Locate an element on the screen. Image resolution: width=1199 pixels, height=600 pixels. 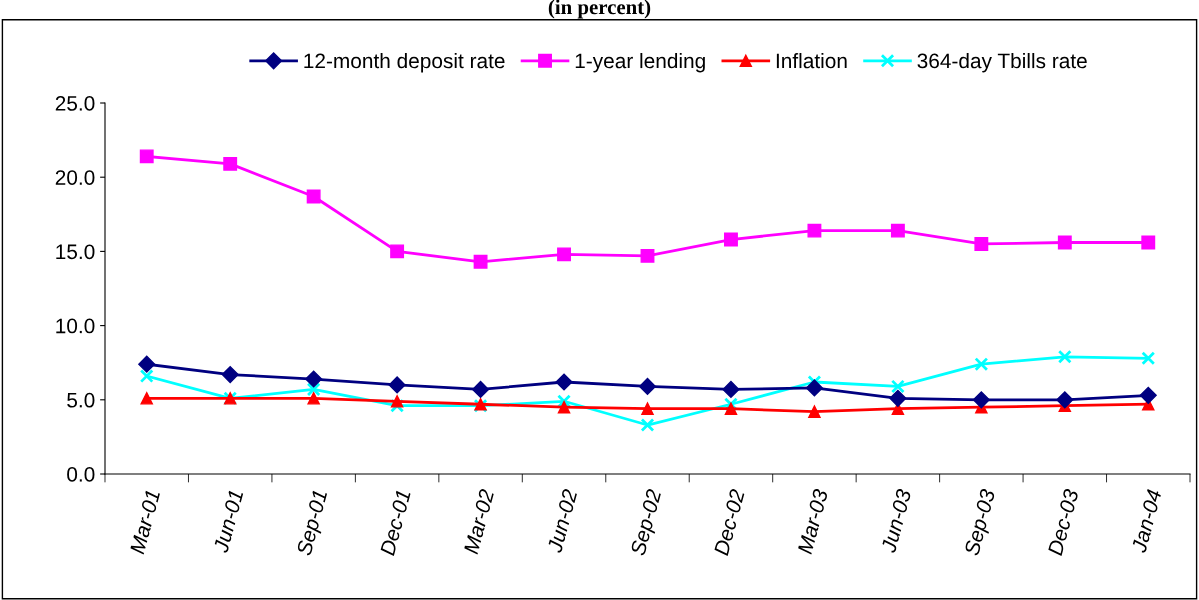
y-tick-label: 25.0 is located at coordinates (75, 103).